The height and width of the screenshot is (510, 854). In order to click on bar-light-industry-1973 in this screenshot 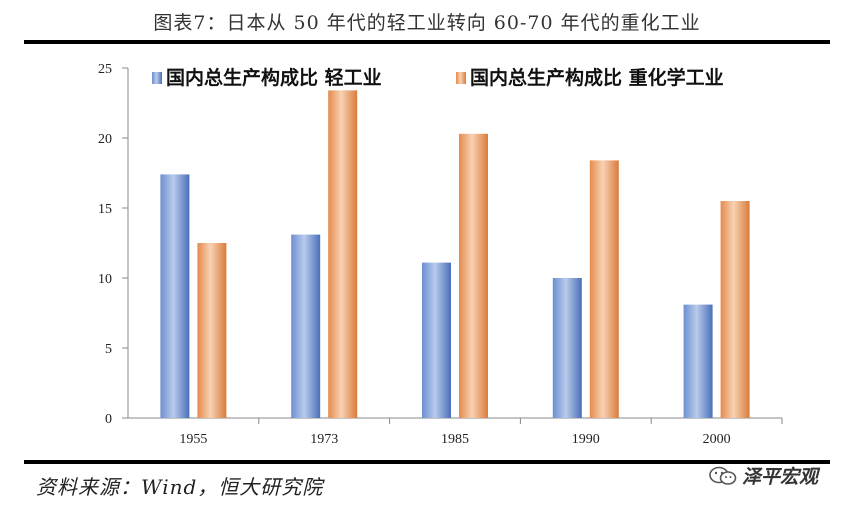, I will do `click(306, 326)`.